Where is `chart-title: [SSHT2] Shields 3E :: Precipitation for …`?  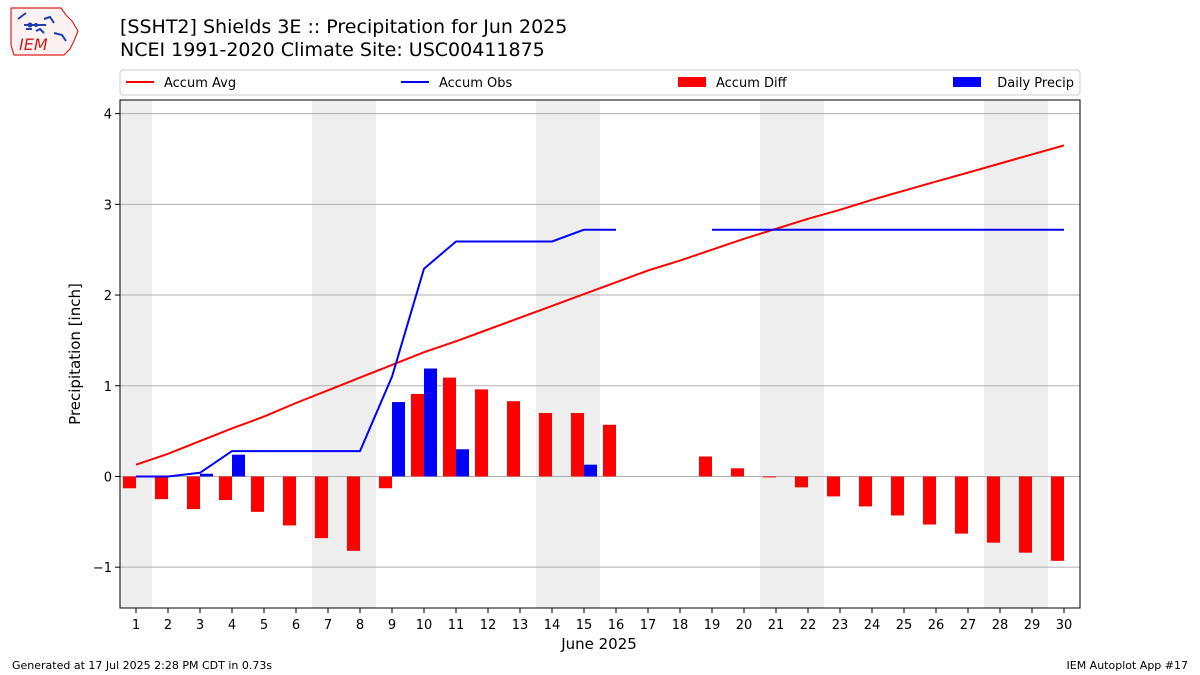 chart-title: [SSHT2] Shields 3E :: Precipitation for … is located at coordinates (344, 27).